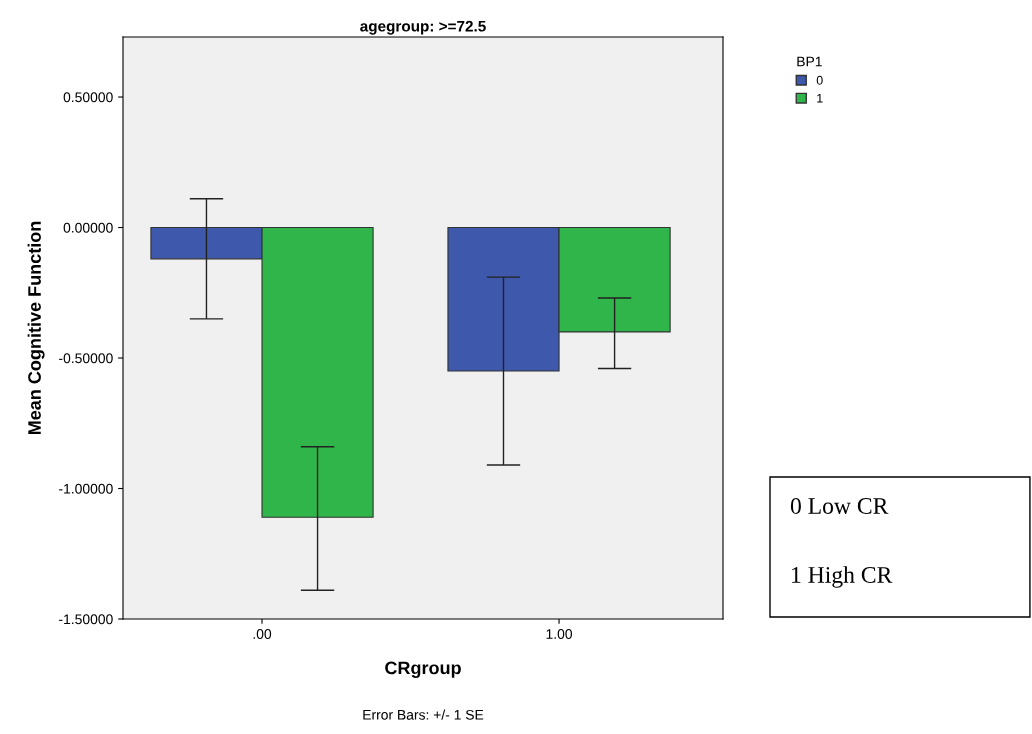 Image resolution: width=1032 pixels, height=734 pixels. What do you see at coordinates (88, 97) in the screenshot?
I see `y-tick-label: 0.50000` at bounding box center [88, 97].